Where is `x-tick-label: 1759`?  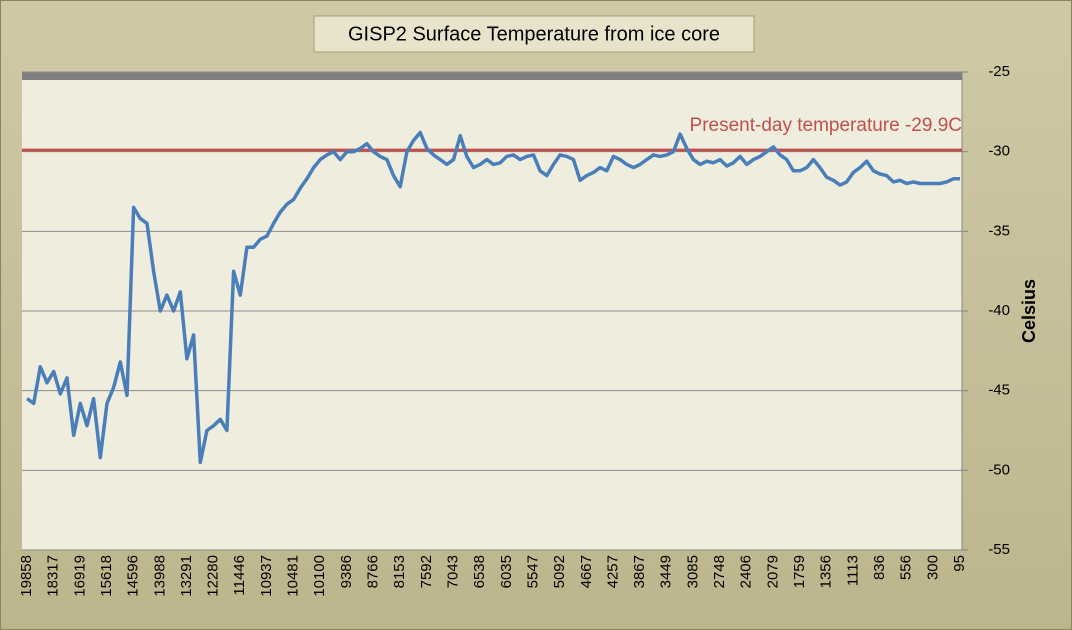
x-tick-label: 1759 is located at coordinates (799, 571).